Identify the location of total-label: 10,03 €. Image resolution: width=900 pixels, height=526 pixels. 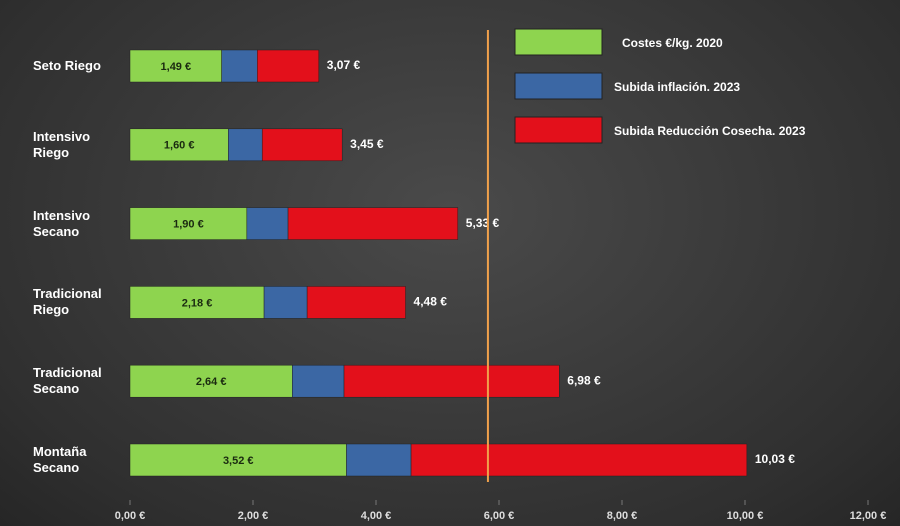
(775, 459).